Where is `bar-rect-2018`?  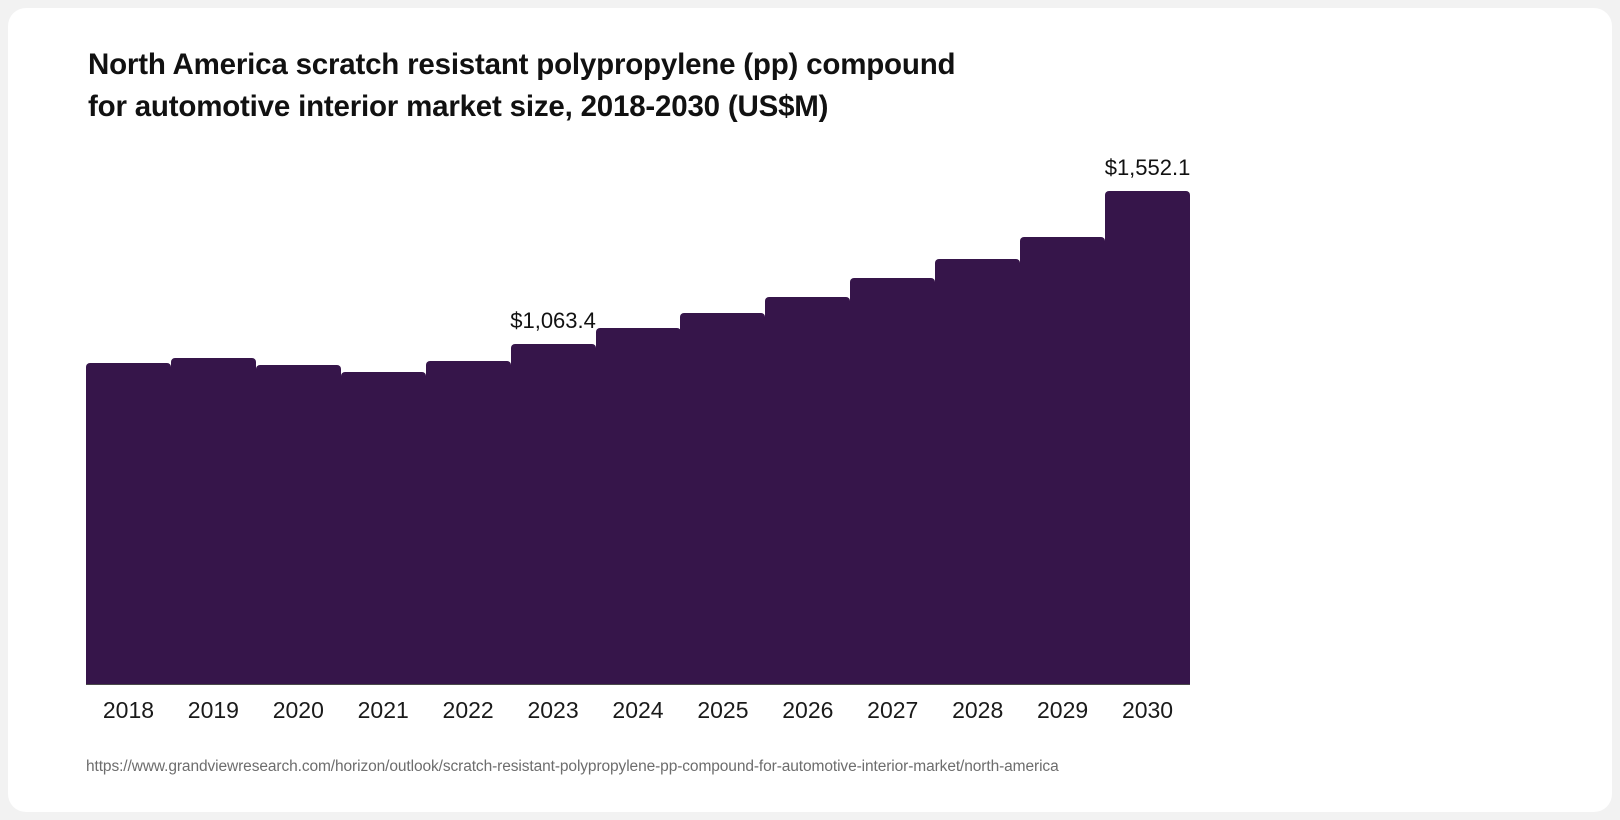
bar-rect-2018 is located at coordinates (128, 523).